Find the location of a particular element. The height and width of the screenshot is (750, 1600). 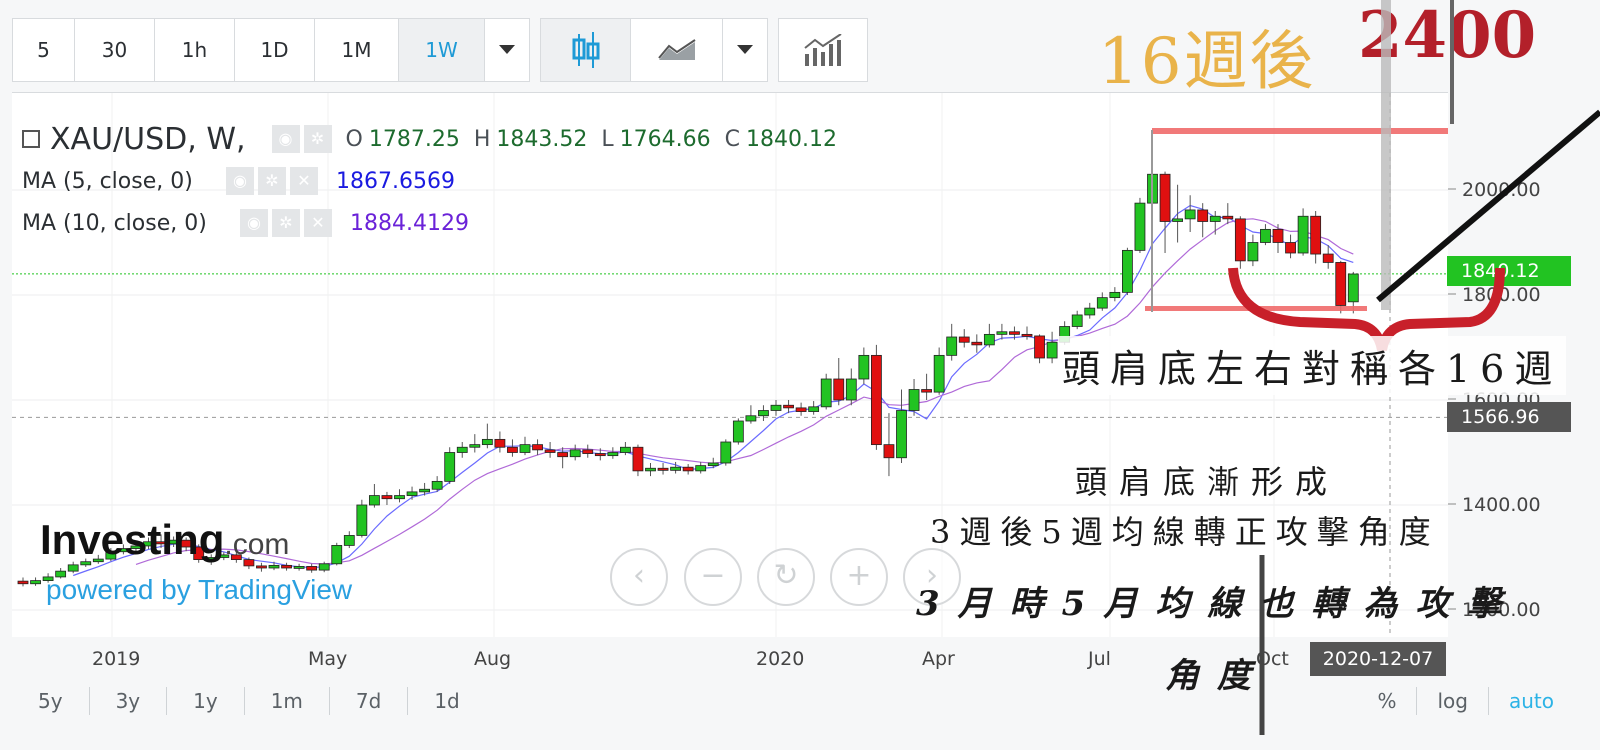

scroll-left-button: ‹ is located at coordinates (639, 577).